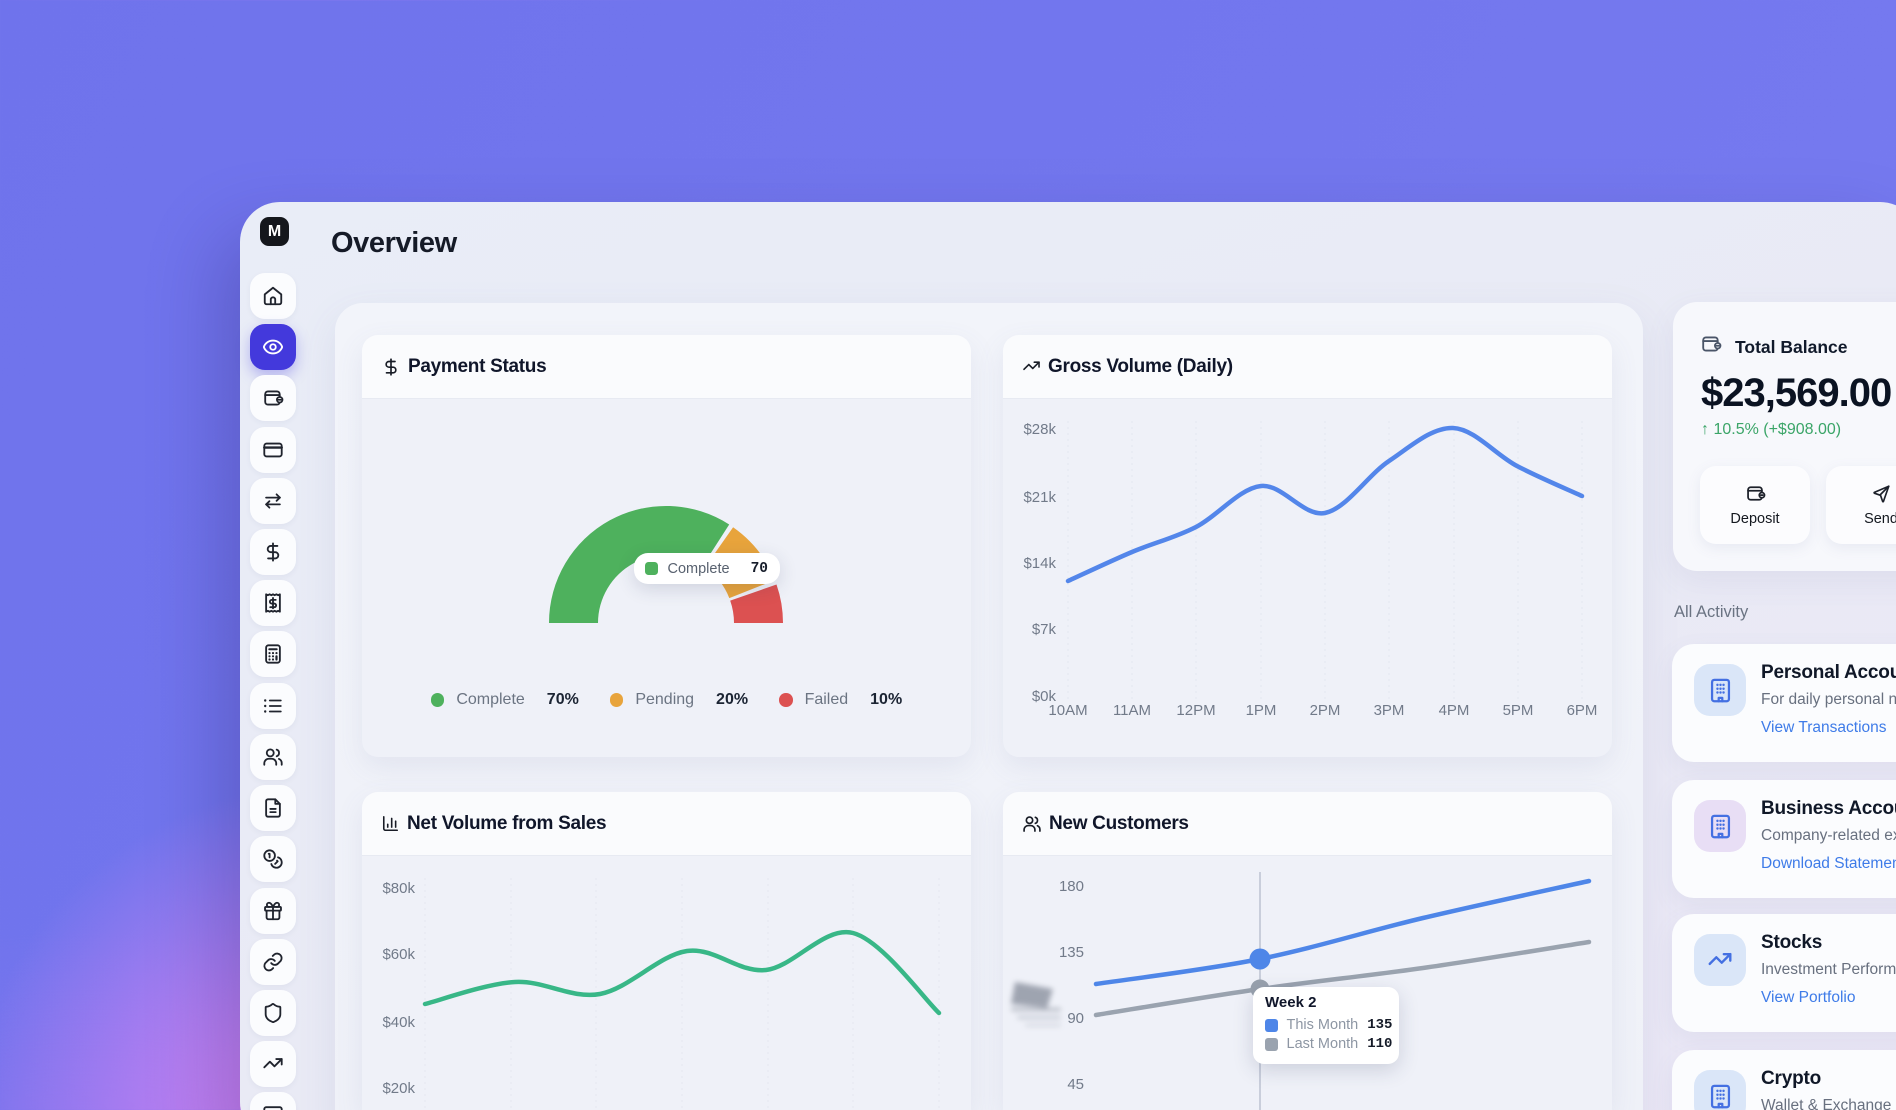  Describe the element at coordinates (398, 954) in the screenshot. I see `svg-text: $60k` at that location.